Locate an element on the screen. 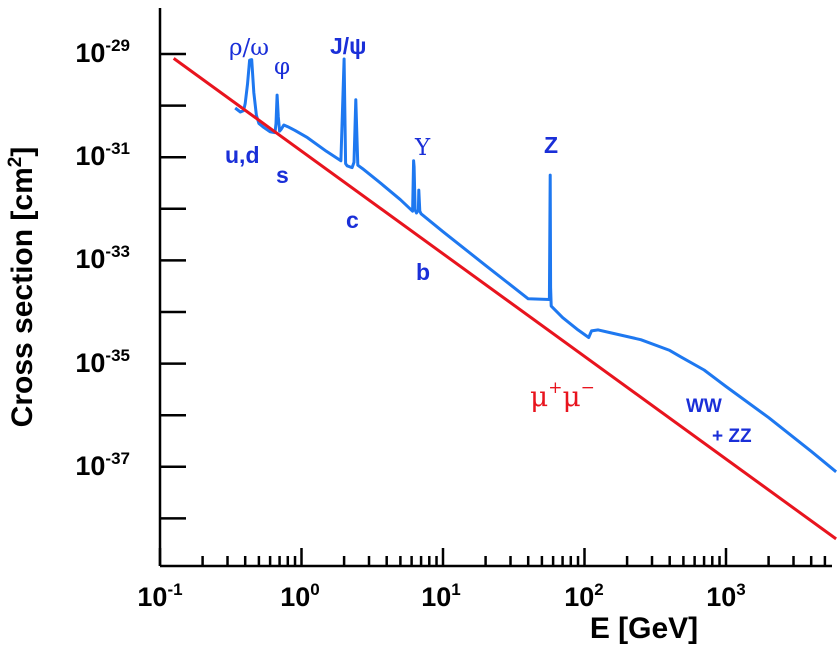  x-tick-labels: 10⁻¹ 10⁰ 10¹ 10² 10³ is located at coordinates (441, 596).